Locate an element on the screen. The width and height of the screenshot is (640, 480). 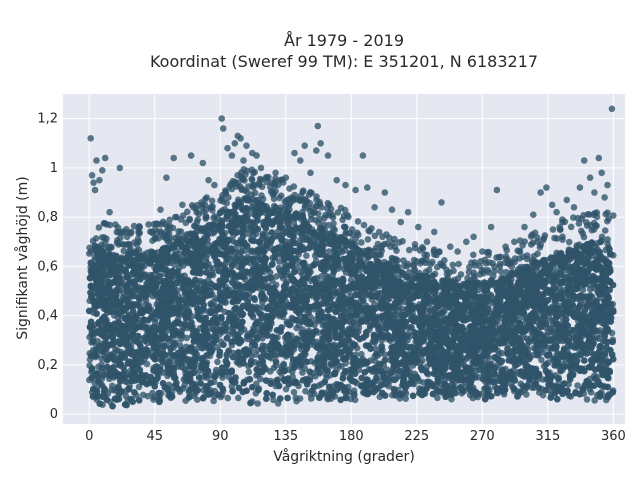
chart-title: År 1979 - 2019 is located at coordinates (344, 40).